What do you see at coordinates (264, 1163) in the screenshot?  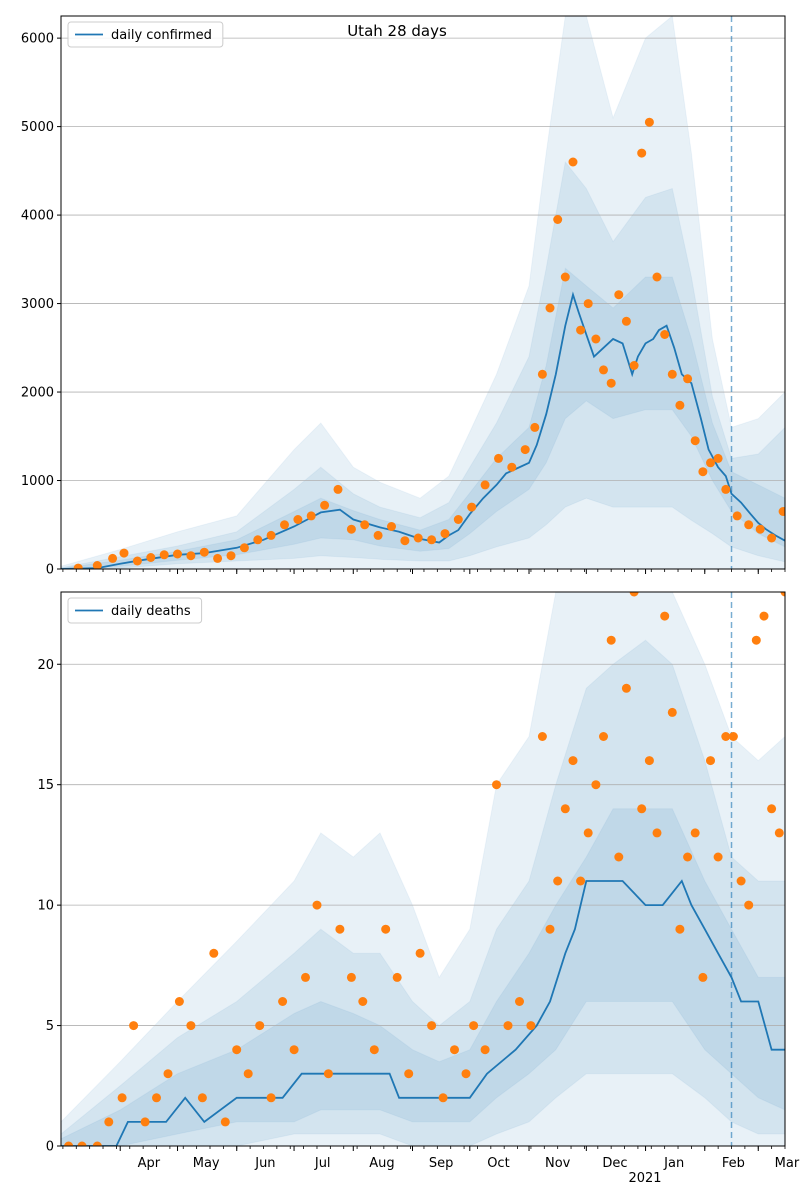 I see `x-tick-label: Jun` at bounding box center [264, 1163].